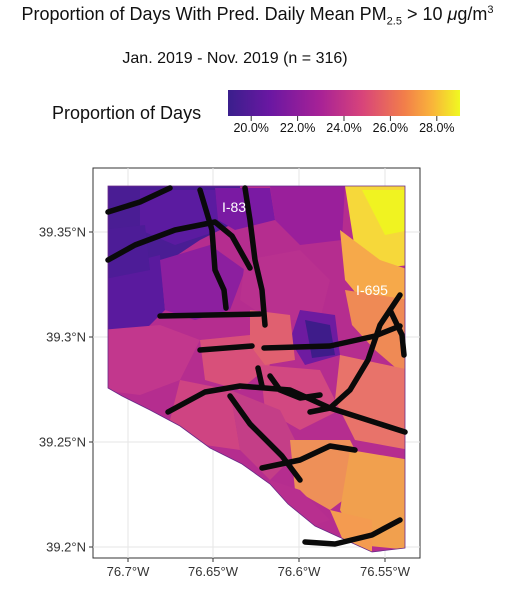 The width and height of the screenshot is (515, 600). I want to click on y-axis-tick-label: 39.3°N, so click(66, 337).